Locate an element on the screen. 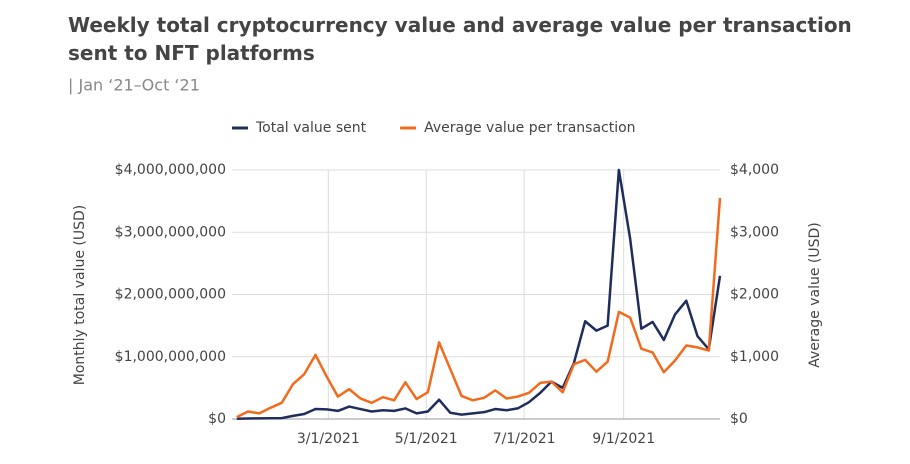 Image resolution: width=910 pixels, height=464 pixels. y-tick-label: $0 is located at coordinates (217, 419).